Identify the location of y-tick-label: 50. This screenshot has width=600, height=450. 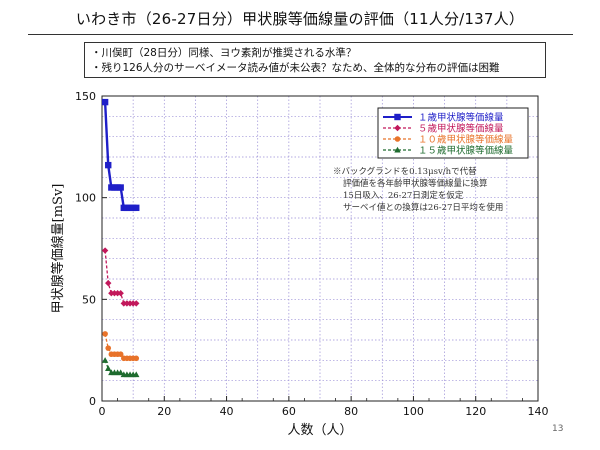
(89, 299).